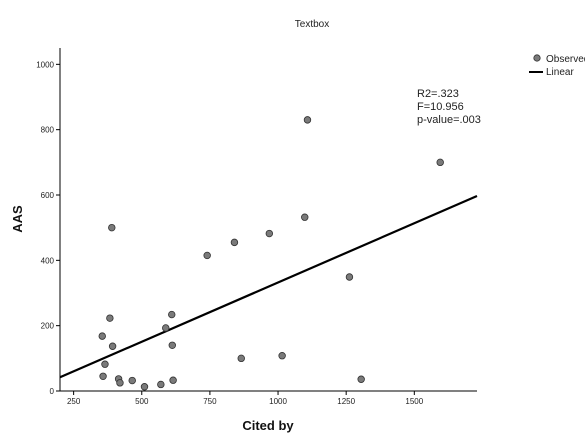 Image resolution: width=585 pixels, height=440 pixels. I want to click on annotation-p: p-value=.003, so click(449, 120).